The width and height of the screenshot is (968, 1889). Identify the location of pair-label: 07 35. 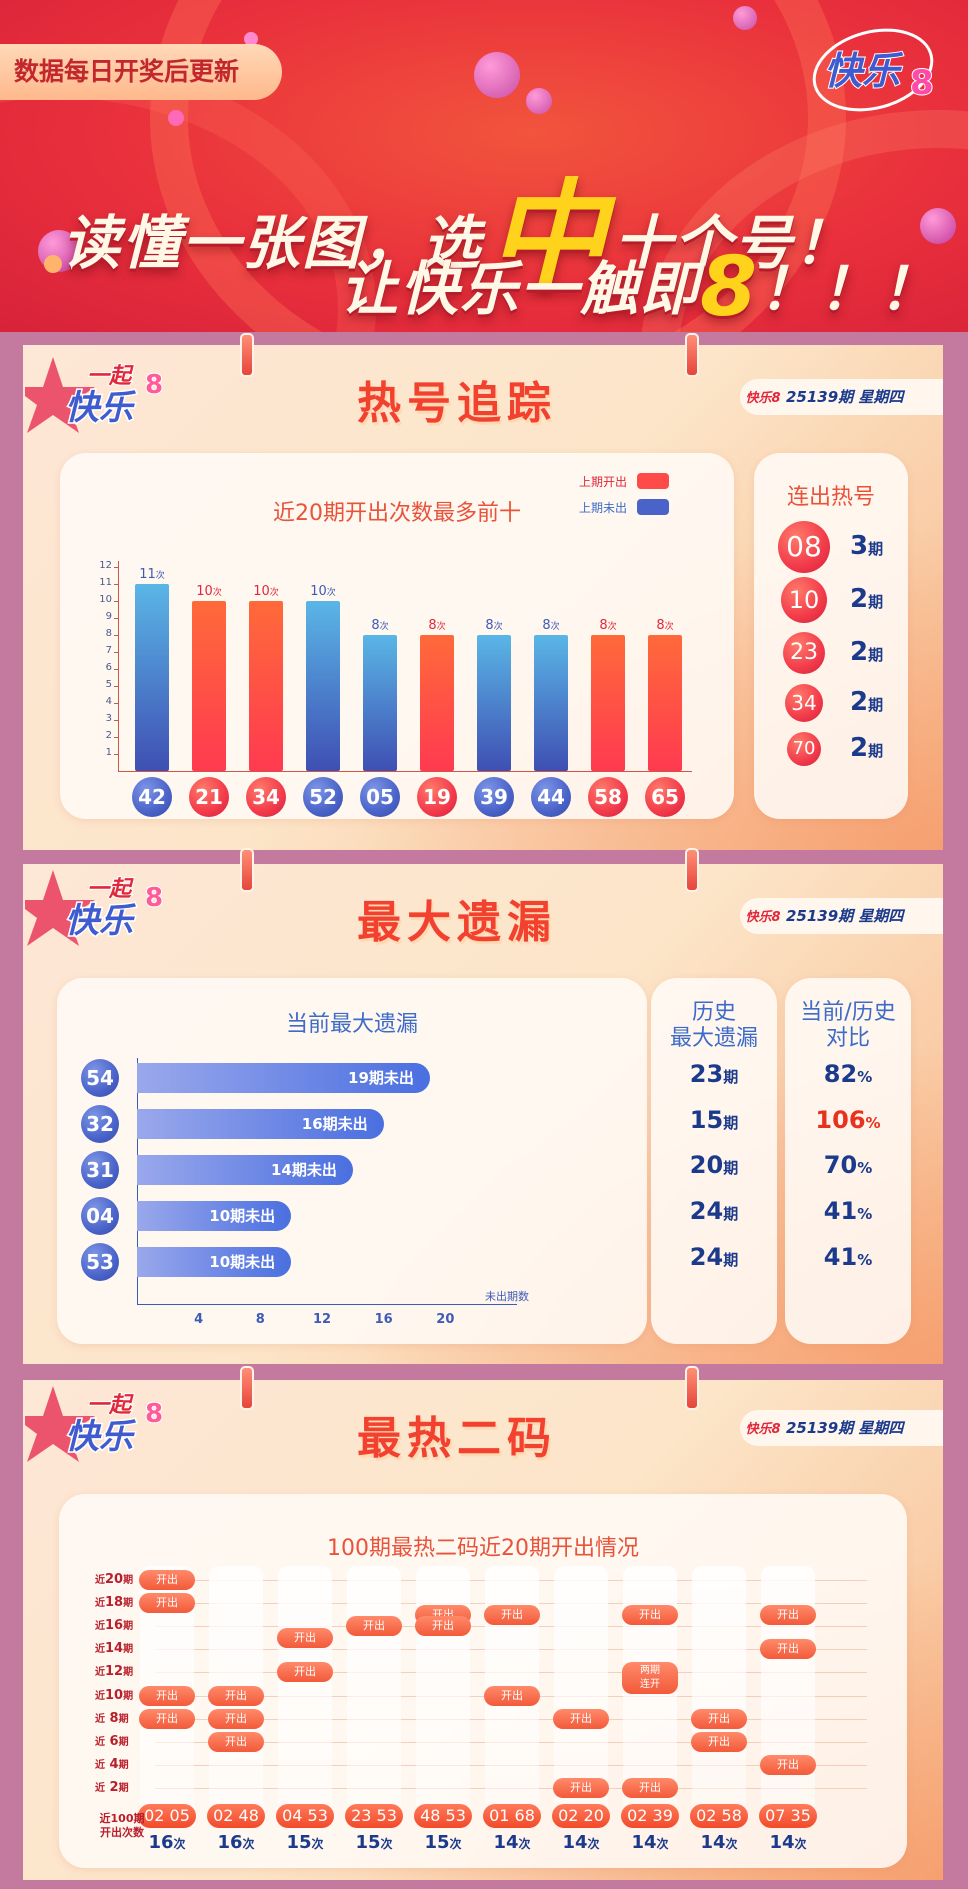
(788, 1816).